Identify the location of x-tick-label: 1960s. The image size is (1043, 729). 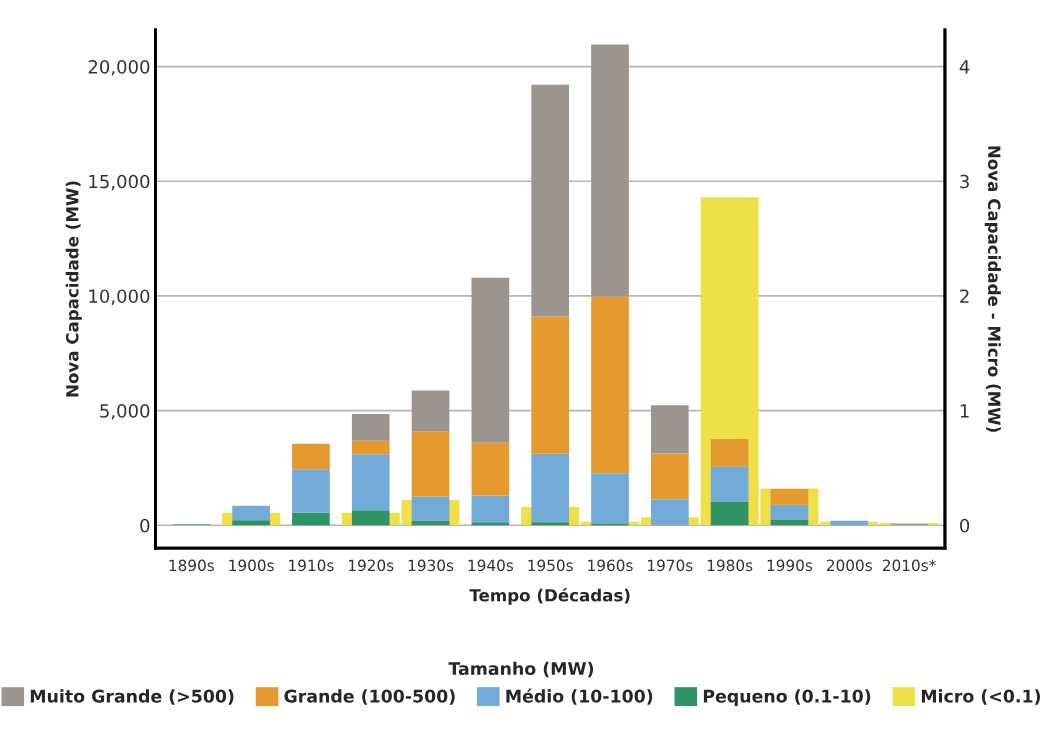
(610, 565).